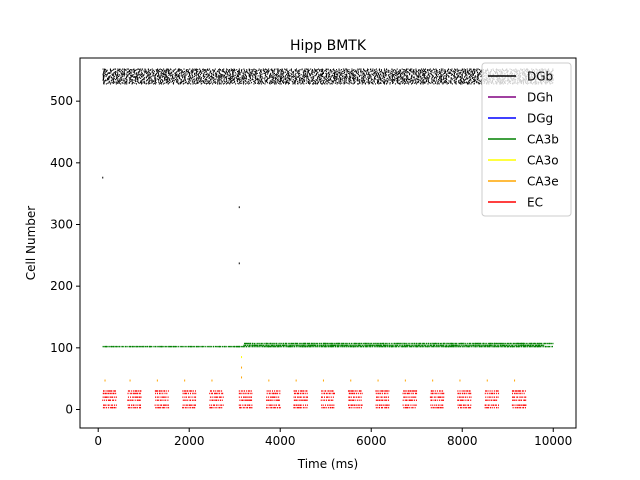 The width and height of the screenshot is (640, 480). What do you see at coordinates (328, 46) in the screenshot?
I see `chart-title: Hipp BMTK` at bounding box center [328, 46].